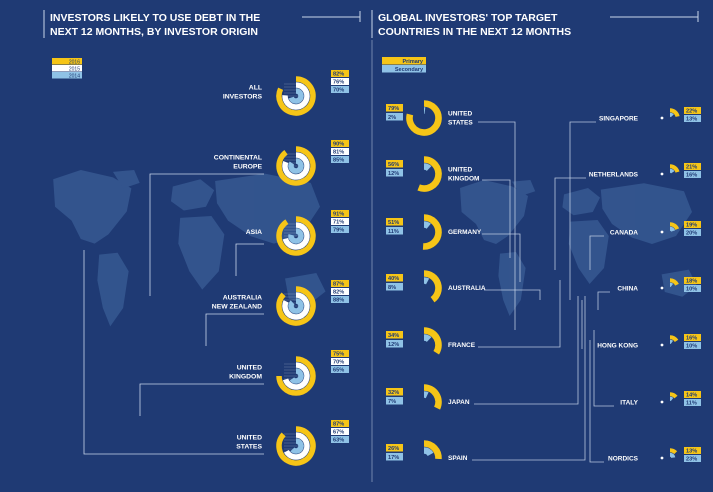 The width and height of the screenshot is (713, 492). What do you see at coordinates (338, 83) in the screenshot?
I see `value-label: 76%` at bounding box center [338, 83].